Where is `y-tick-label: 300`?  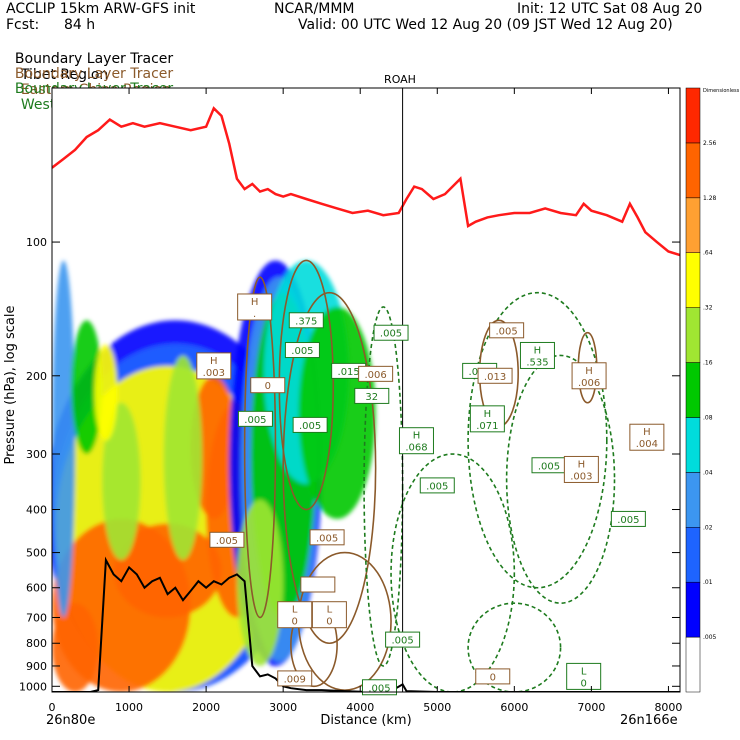
y-tick-label: 300 is located at coordinates (36, 454).